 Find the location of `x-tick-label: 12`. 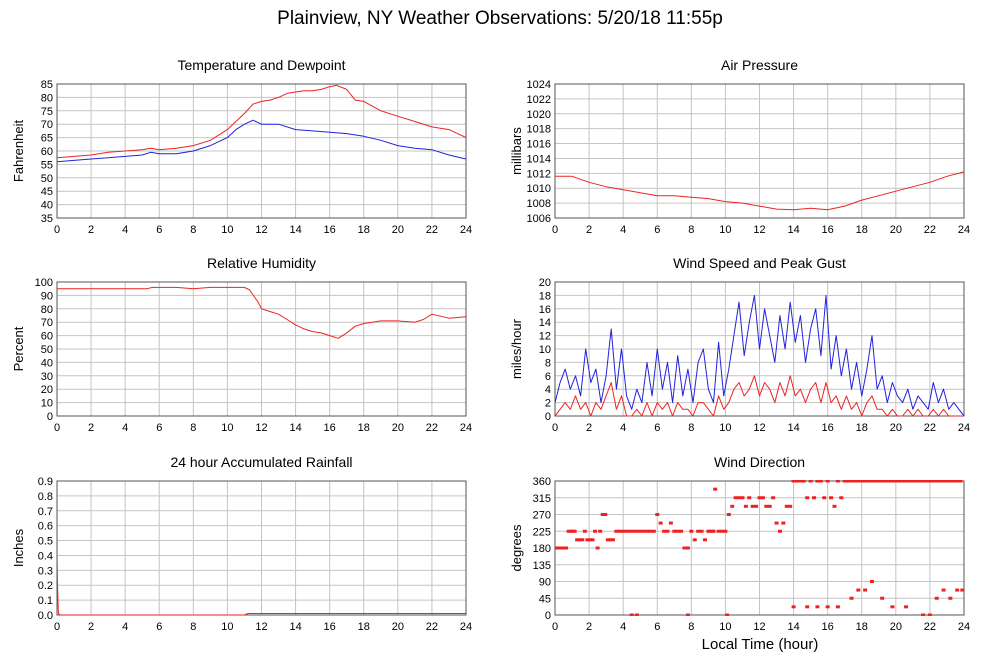

x-tick-label: 12 is located at coordinates (261, 230).